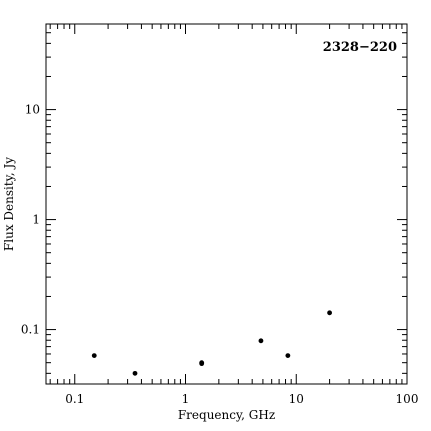  Describe the element at coordinates (211, 343) in the screenshot. I see `points-layer` at that location.